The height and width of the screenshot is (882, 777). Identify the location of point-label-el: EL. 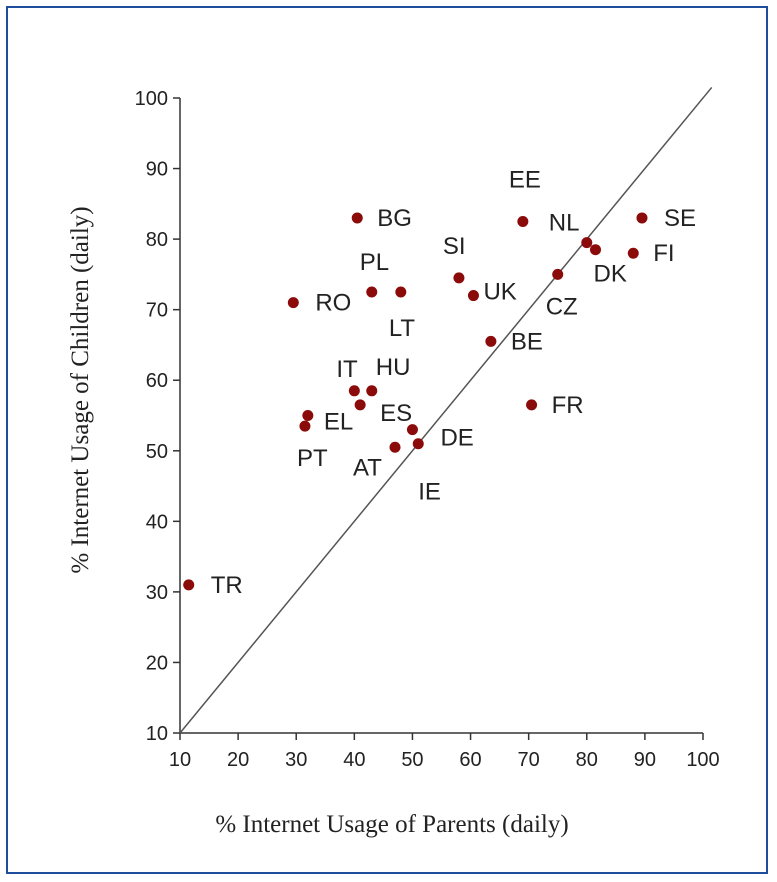
(338, 422).